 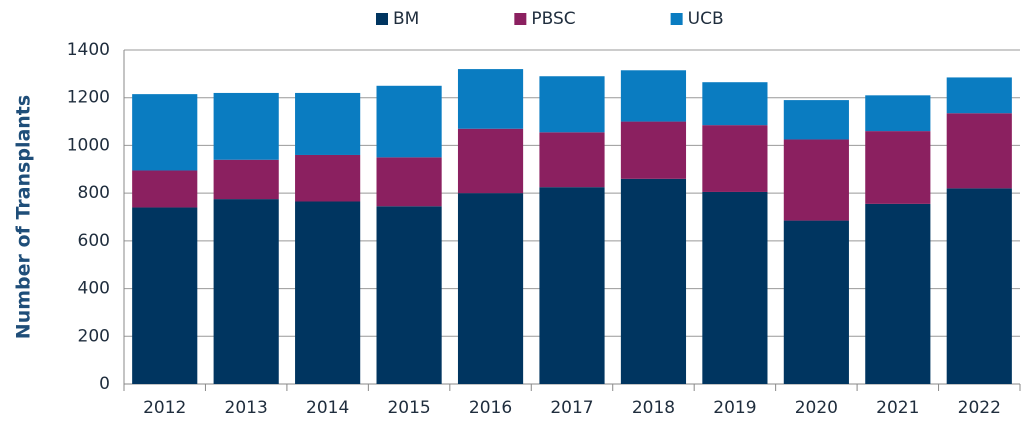 What do you see at coordinates (246, 408) in the screenshot?
I see `x-tick-label: 2013` at bounding box center [246, 408].